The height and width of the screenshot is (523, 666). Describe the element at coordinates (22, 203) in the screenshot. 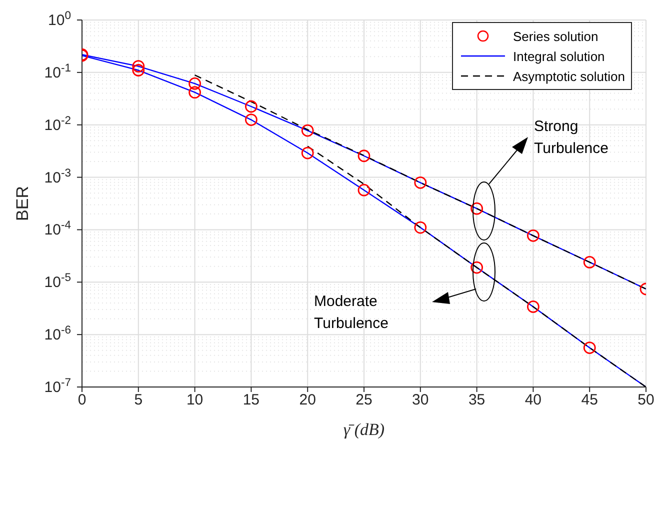

I see `y-axis-title: BER` at that location.